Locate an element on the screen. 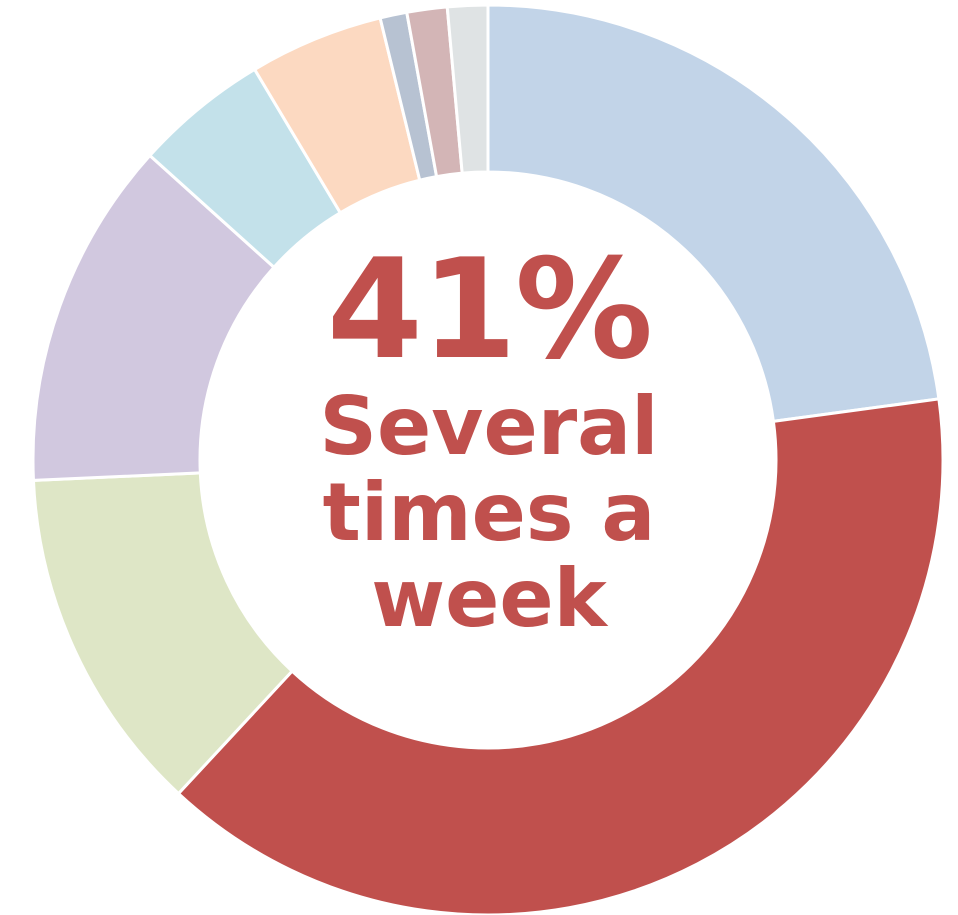 This screenshot has width=958, height=915. highlight-percent: 41% is located at coordinates (489, 309).